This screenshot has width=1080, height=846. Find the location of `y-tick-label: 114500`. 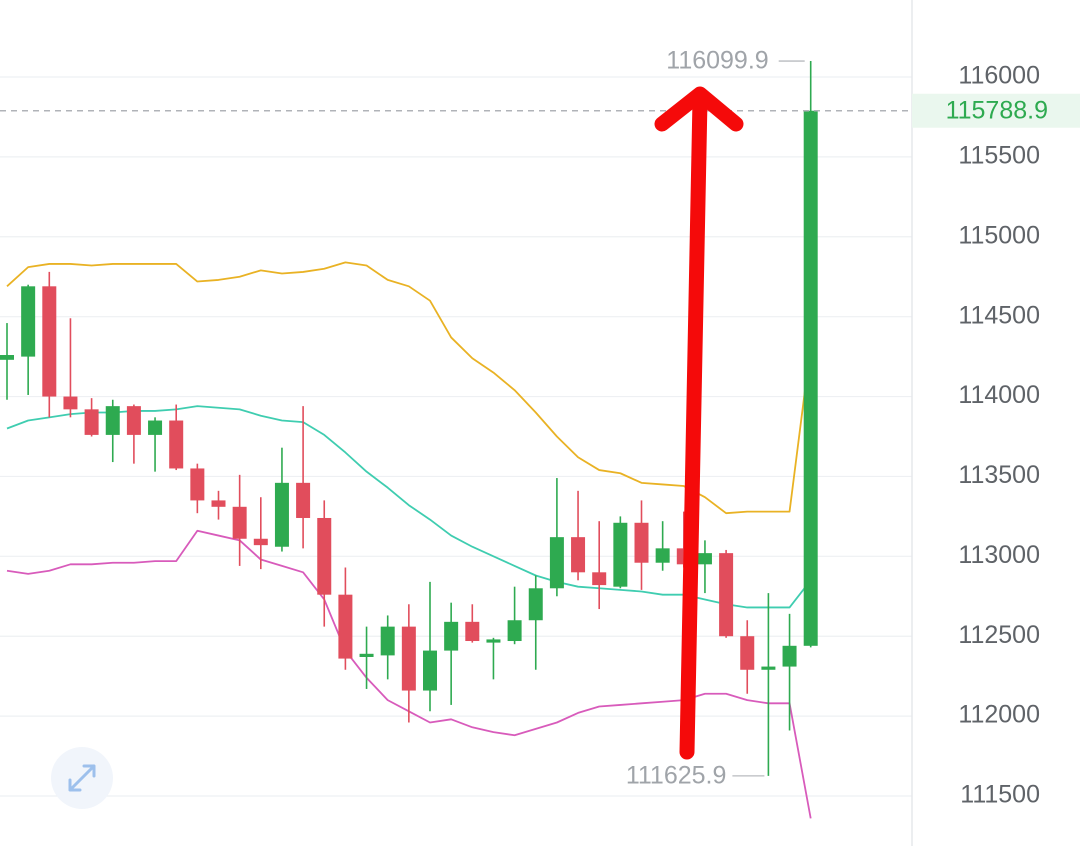

y-tick-label: 114500 is located at coordinates (999, 315).